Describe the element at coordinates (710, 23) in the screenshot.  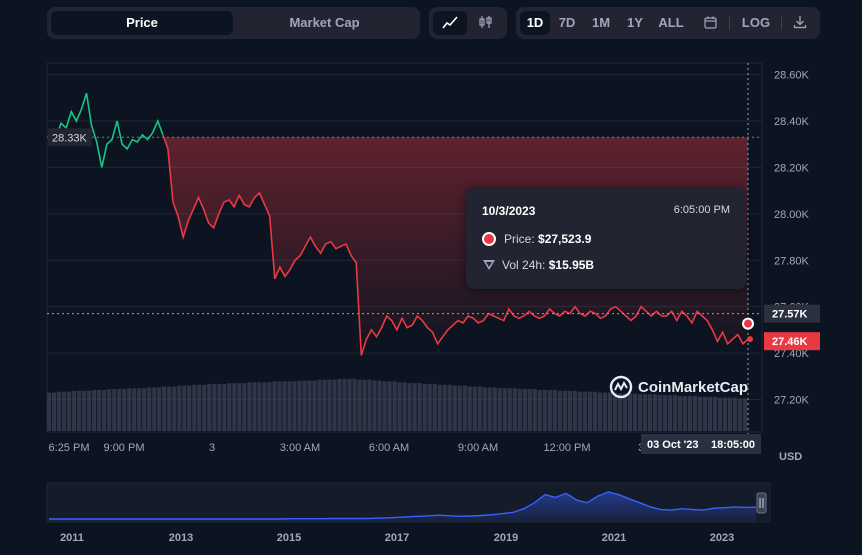
I see `date-range-button` at that location.